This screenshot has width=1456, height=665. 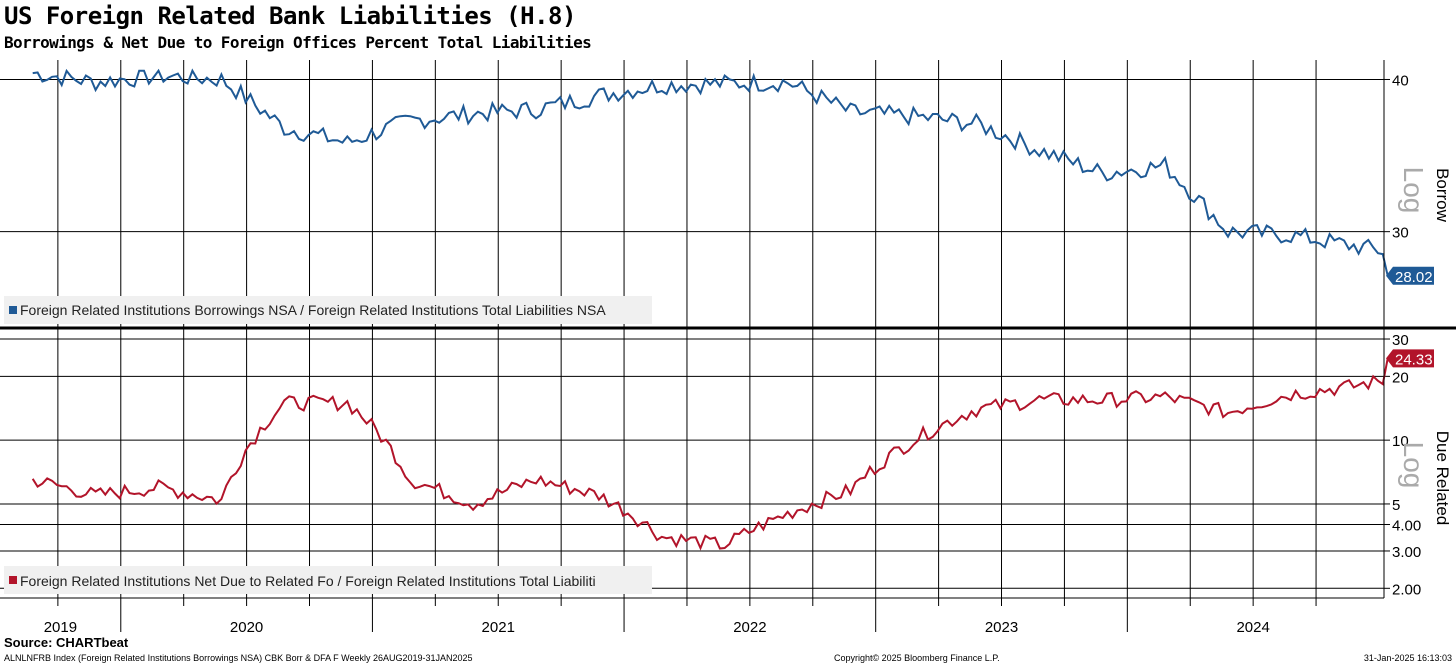 I want to click on y-tick-label: 4.00, so click(x=1406, y=525).